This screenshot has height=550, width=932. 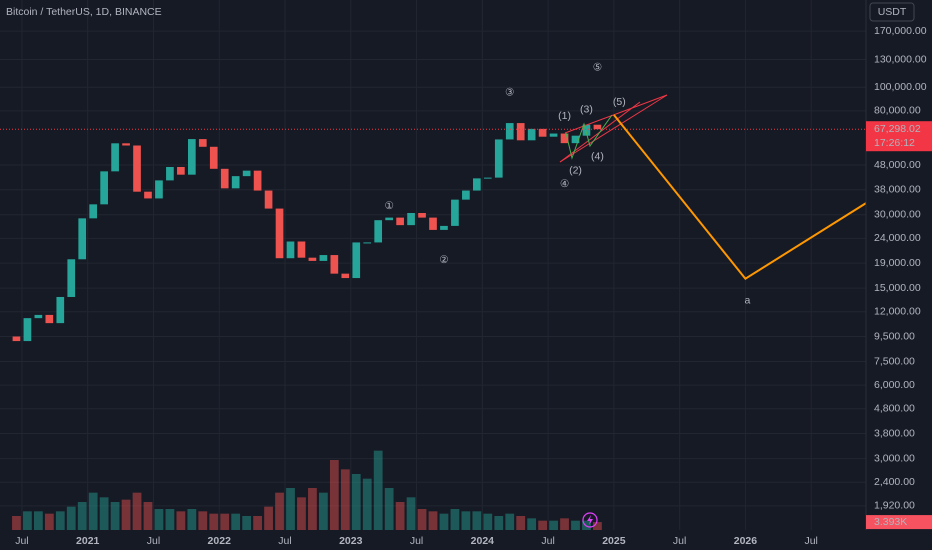 What do you see at coordinates (897, 215) in the screenshot?
I see `y-tick-label: 30,000.00` at bounding box center [897, 215].